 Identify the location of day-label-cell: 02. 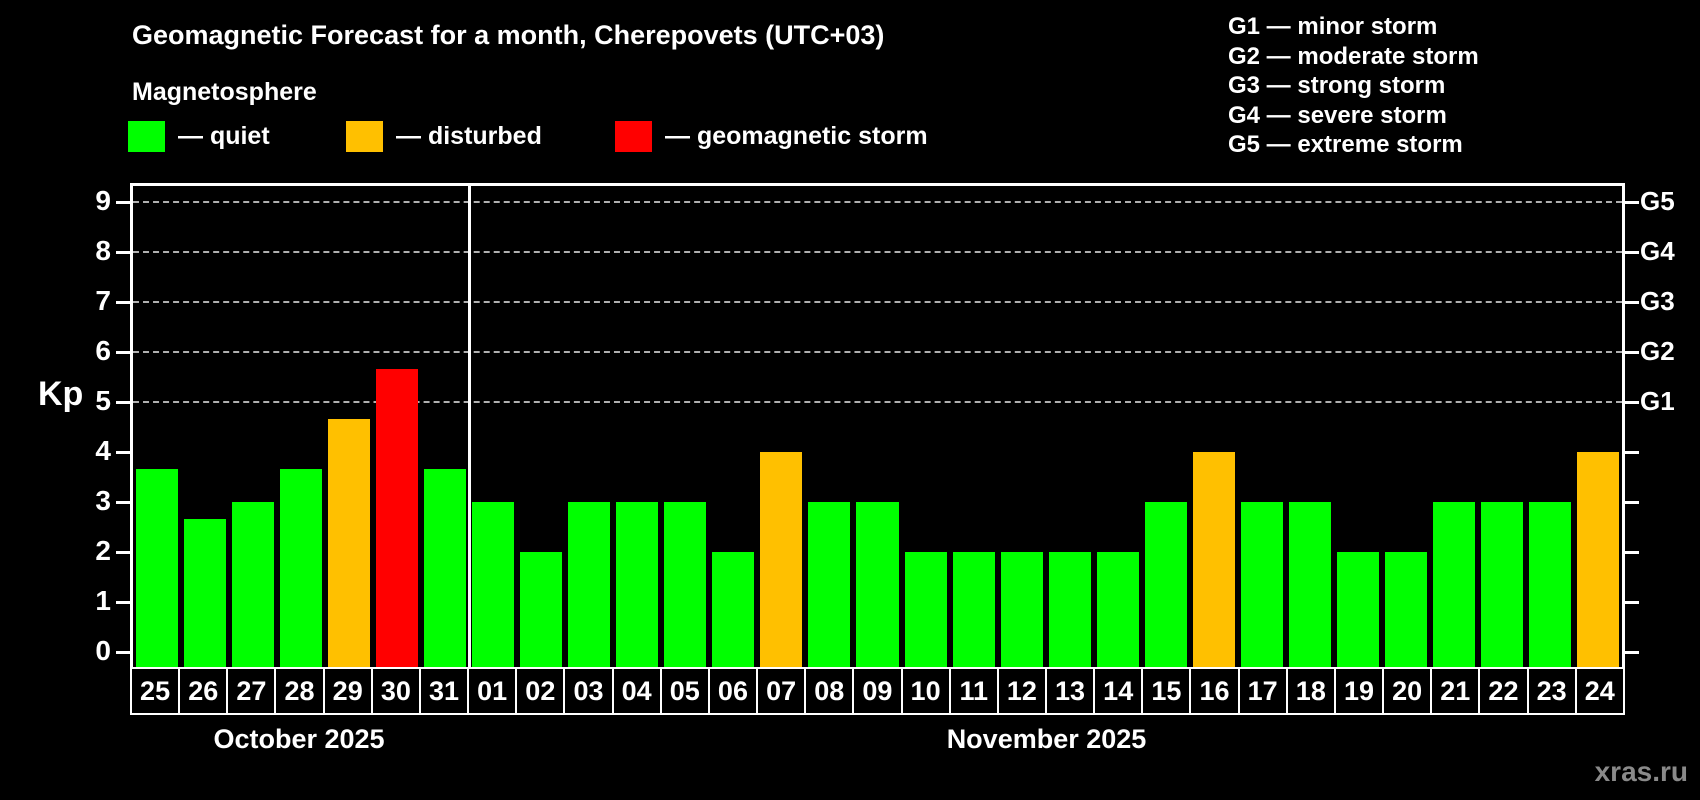
(540, 691).